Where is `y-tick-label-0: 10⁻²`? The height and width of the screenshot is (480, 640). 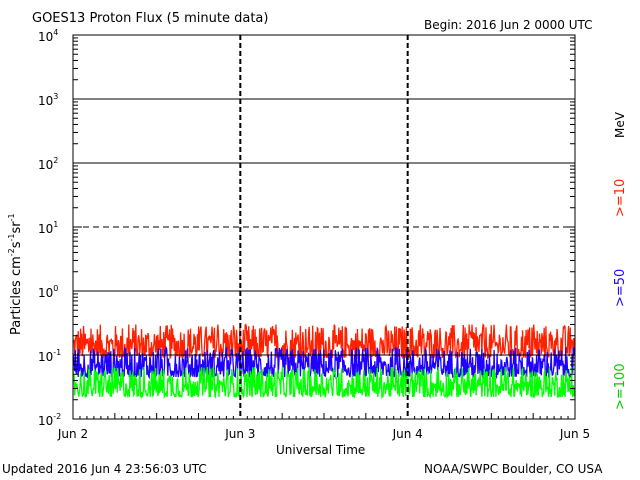 y-tick-label-0: 10⁻² is located at coordinates (49, 420).